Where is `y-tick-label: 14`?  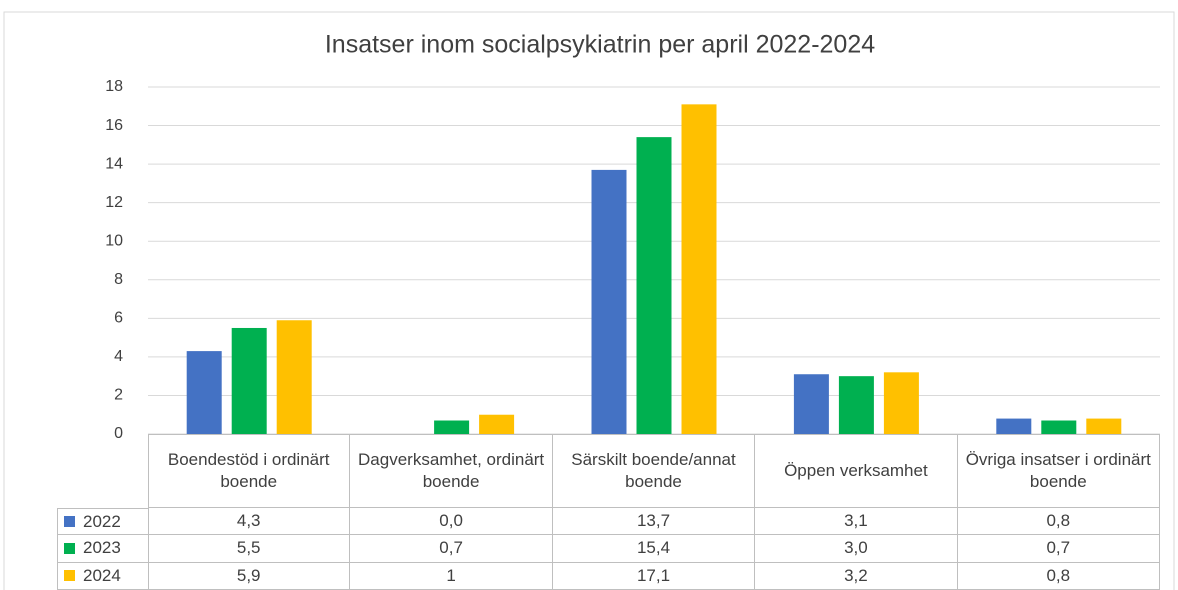 y-tick-label: 14 is located at coordinates (114, 163).